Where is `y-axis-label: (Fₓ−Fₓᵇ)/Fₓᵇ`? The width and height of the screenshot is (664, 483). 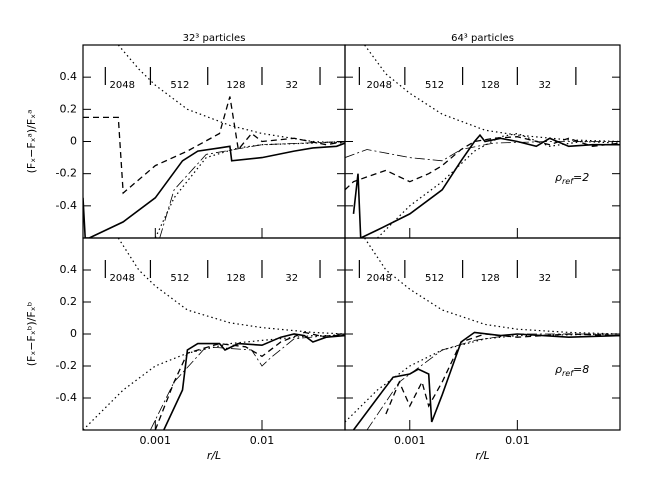 y-axis-label: (Fₓ−Fₓᵇ)/Fₓᵇ is located at coordinates (31, 333).